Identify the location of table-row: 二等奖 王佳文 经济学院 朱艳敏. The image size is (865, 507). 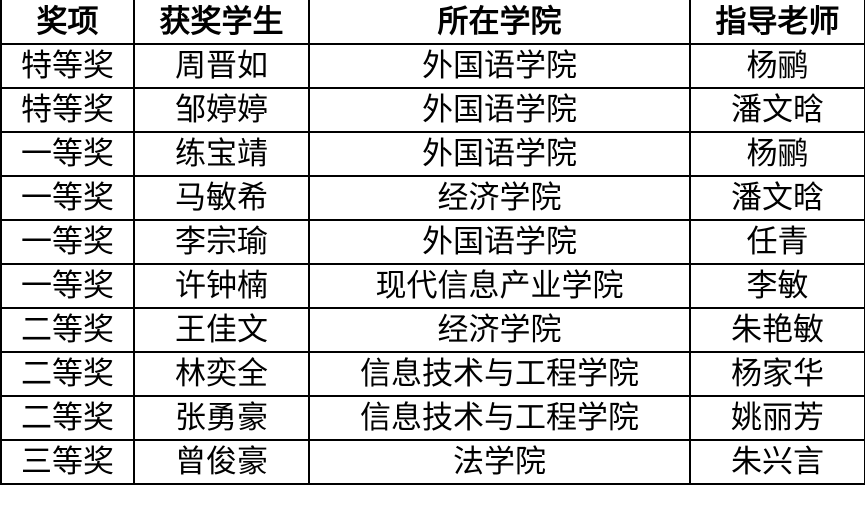
(432, 330).